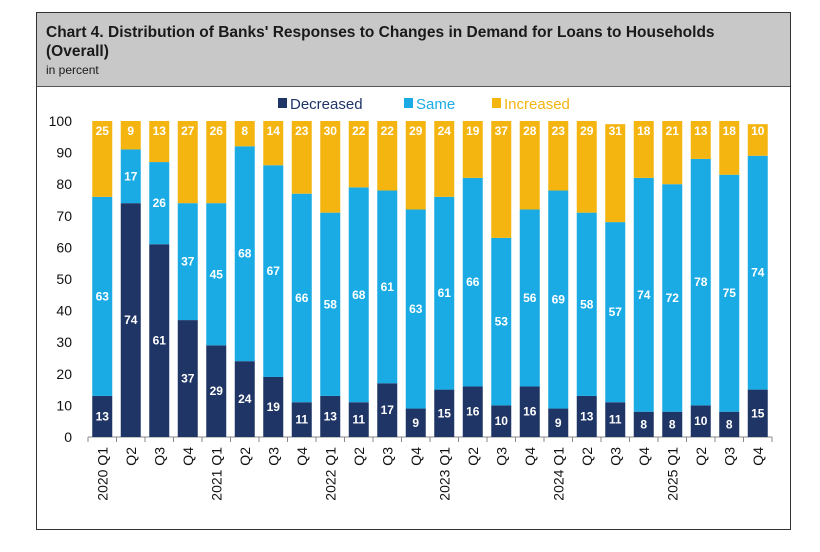  What do you see at coordinates (64, 153) in the screenshot?
I see `y-tick-label: 90` at bounding box center [64, 153].